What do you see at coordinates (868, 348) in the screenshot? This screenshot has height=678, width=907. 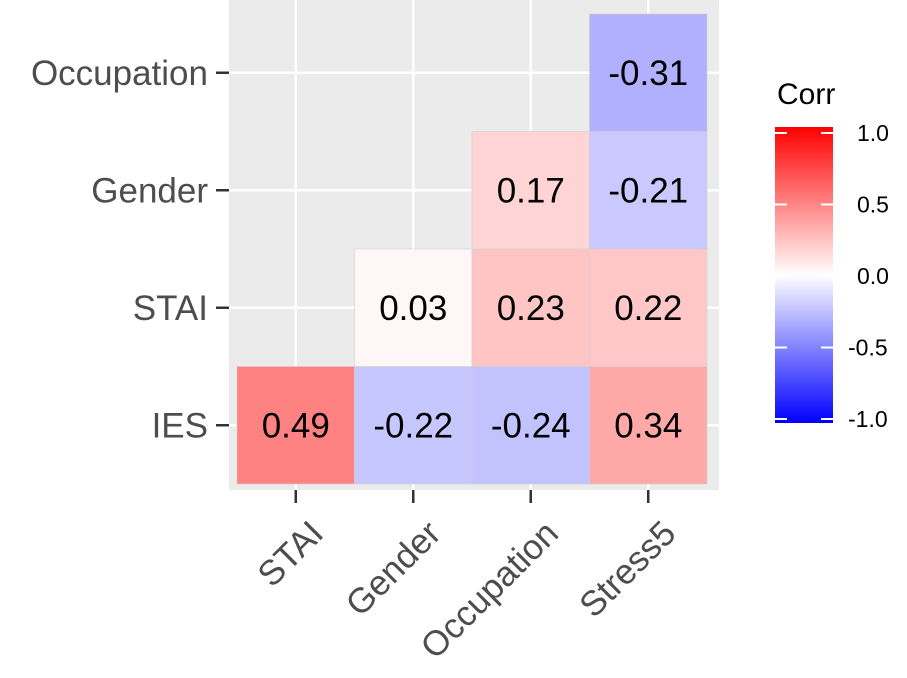 I see `legend-tick-label: -0.5` at bounding box center [868, 348].